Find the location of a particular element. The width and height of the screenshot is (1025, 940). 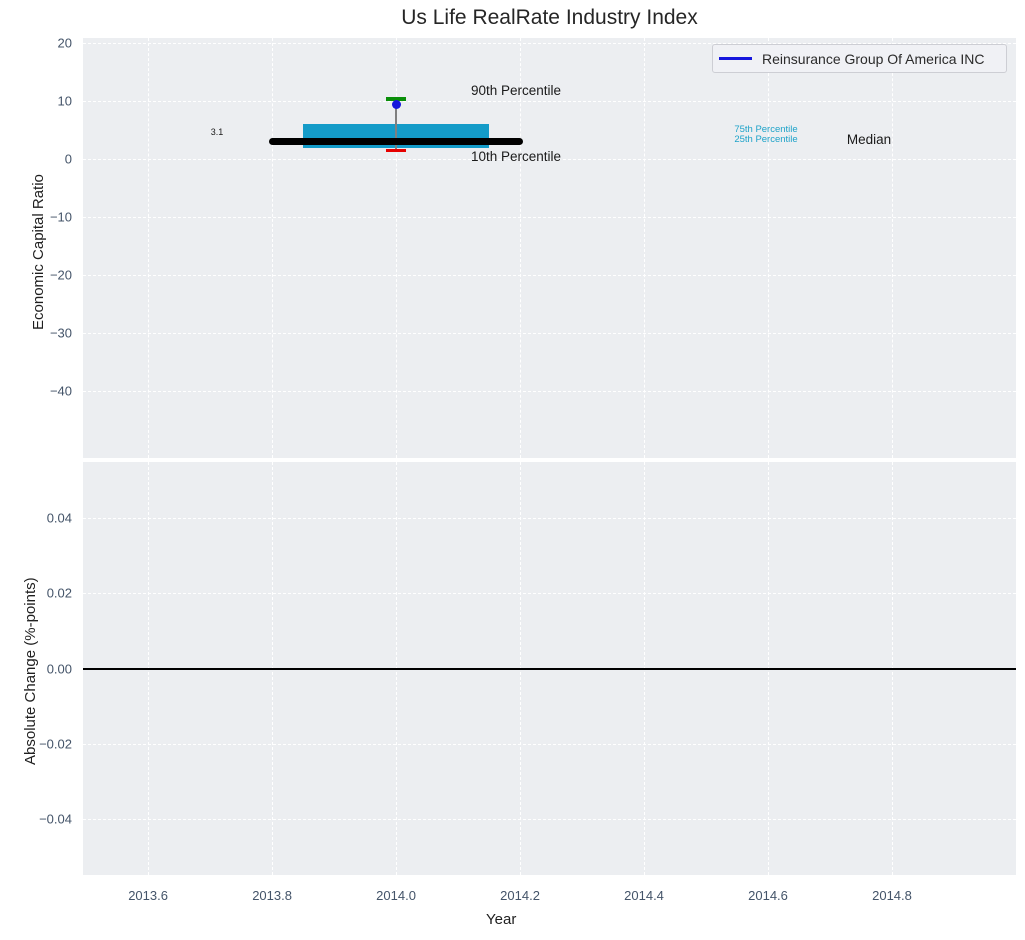

legend: Reinsurance Group Of America INC is located at coordinates (859, 58).